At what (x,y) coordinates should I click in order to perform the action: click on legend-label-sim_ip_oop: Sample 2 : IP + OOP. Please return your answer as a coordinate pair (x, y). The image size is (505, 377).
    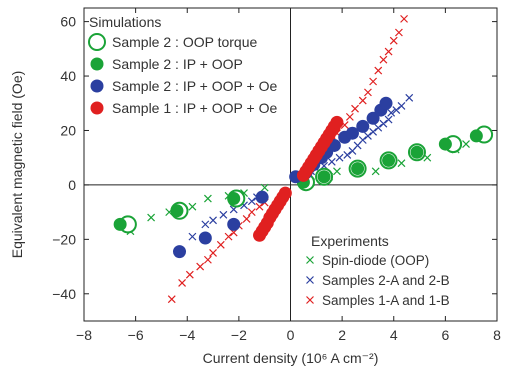
    Looking at the image, I should click on (177, 64).